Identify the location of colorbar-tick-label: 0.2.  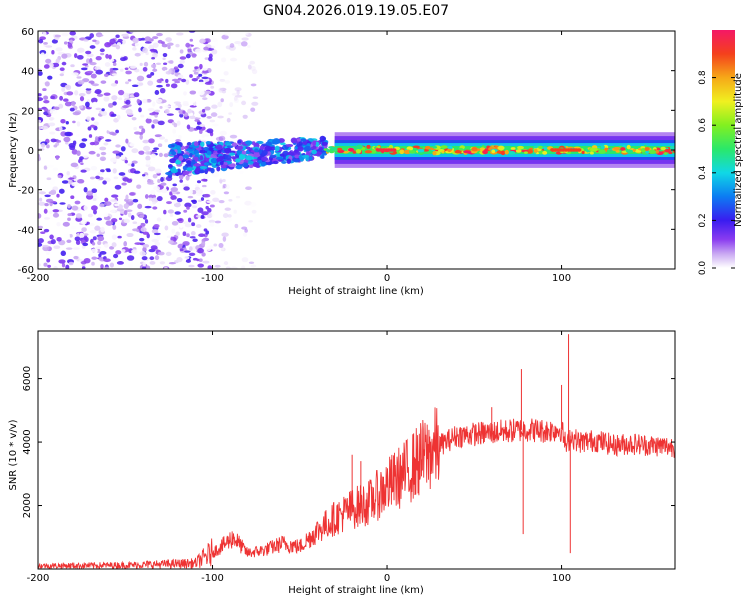
(703, 220).